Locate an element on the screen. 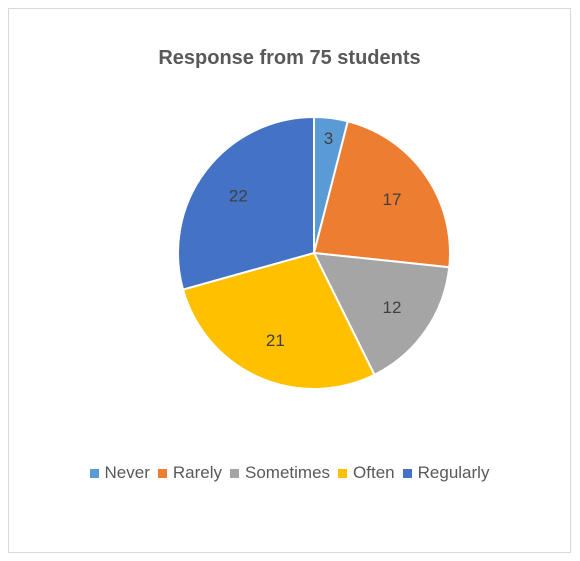  legend-item-regularly: Regularly is located at coordinates (446, 473).